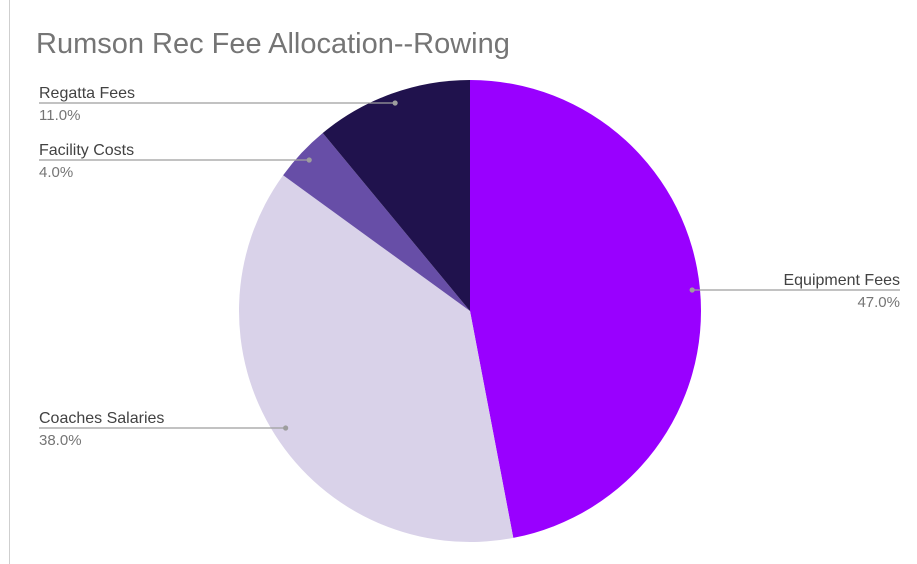 The image size is (917, 564). I want to click on slice-label-coaches-salaries: Coaches Salaries, so click(101, 418).